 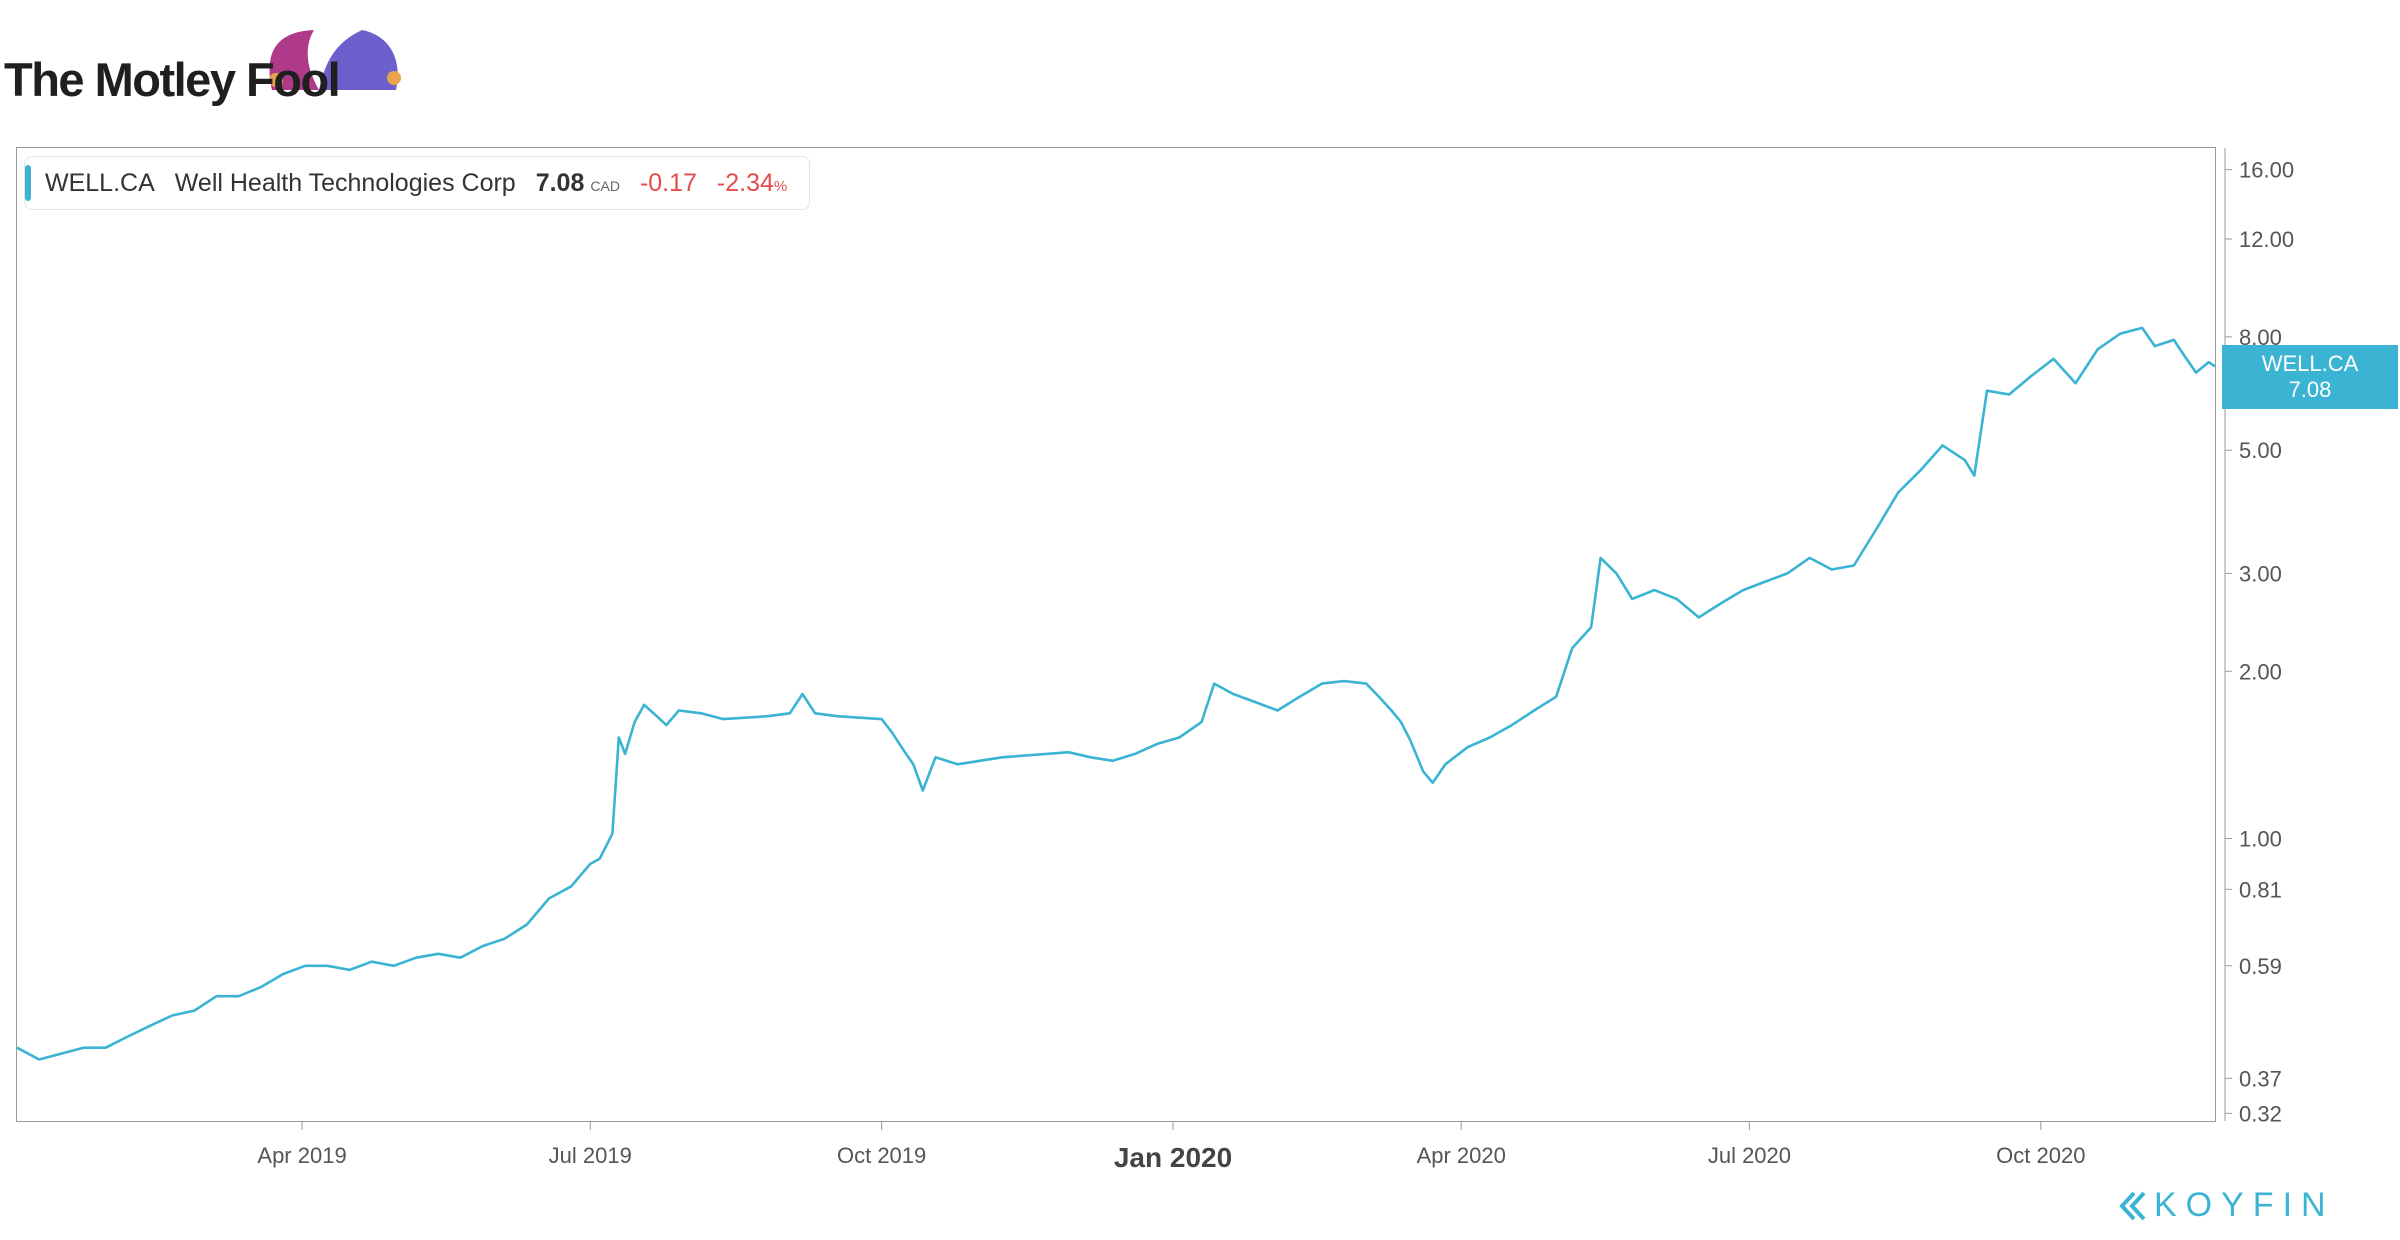 What do you see at coordinates (276, 80) in the screenshot?
I see `jester-bell-left` at bounding box center [276, 80].